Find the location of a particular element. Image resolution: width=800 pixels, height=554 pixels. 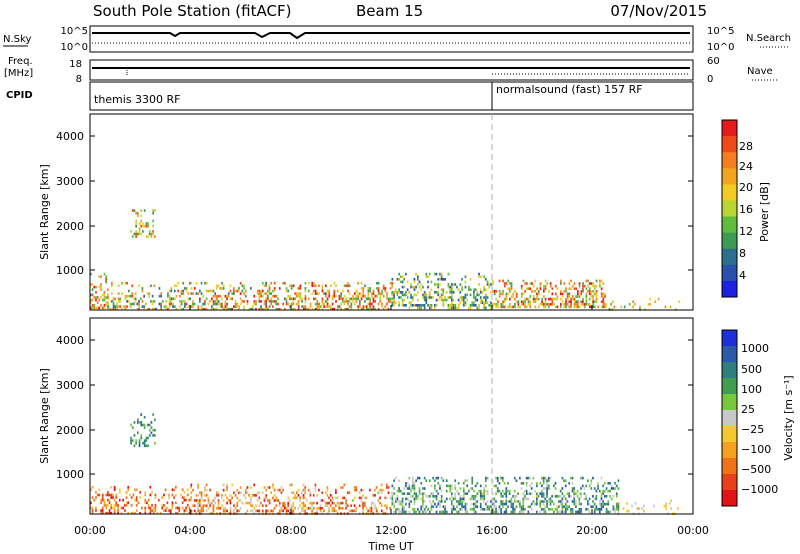

nsky-right-tick-top: 10^5 is located at coordinates (720, 31).